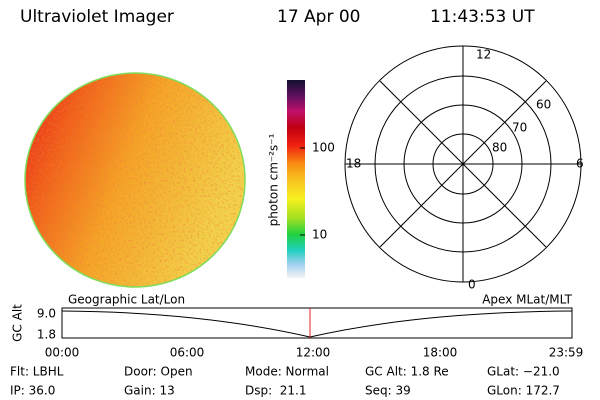  I want to click on status-field: Gain: 13, so click(149, 391).